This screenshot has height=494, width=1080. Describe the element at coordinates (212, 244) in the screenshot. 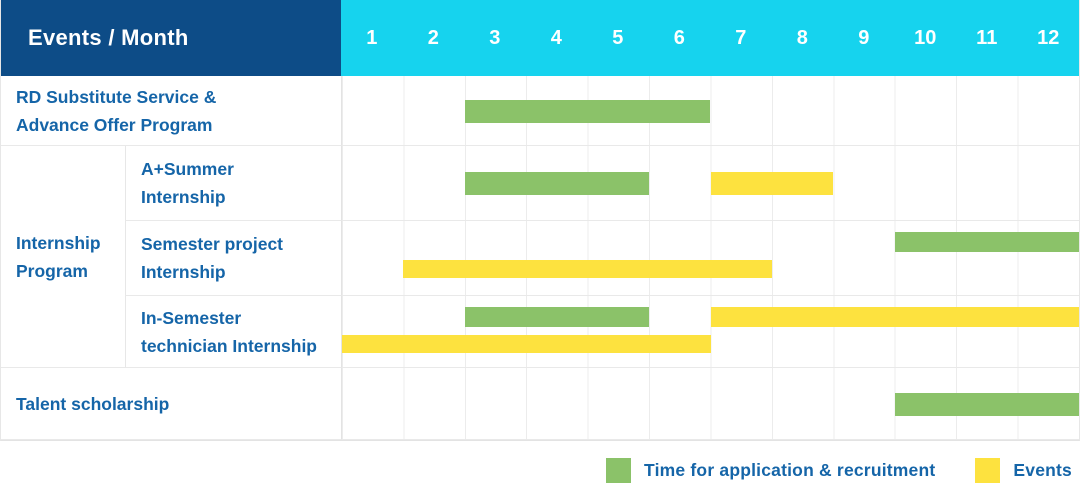

I see `row-label-line: Semester project` at that location.